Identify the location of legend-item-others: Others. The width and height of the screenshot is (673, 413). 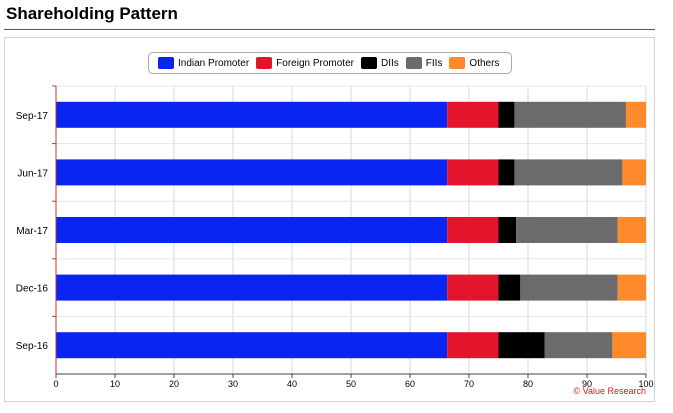
(474, 63).